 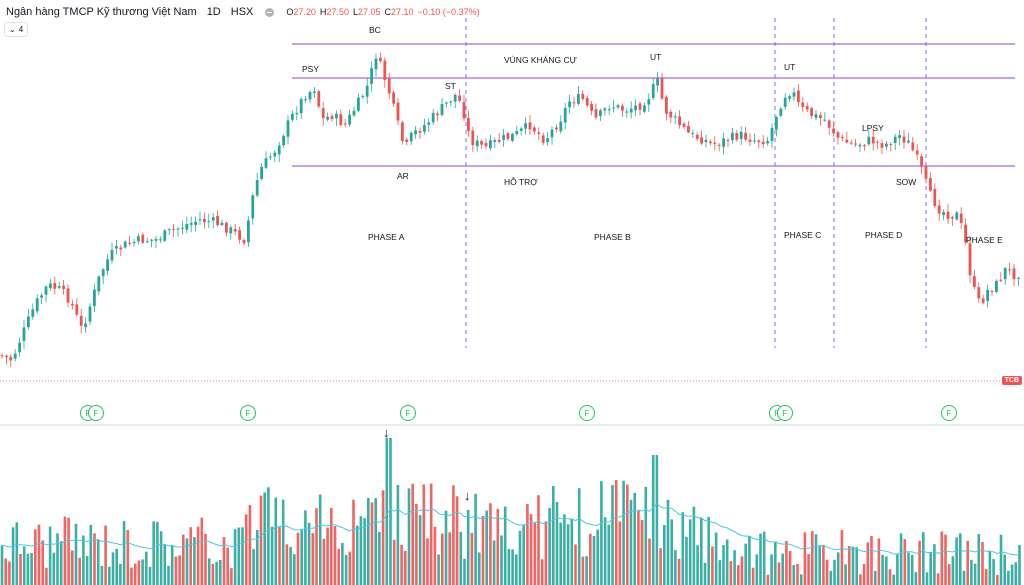 I want to click on timeframe: 1D, so click(x=213, y=12).